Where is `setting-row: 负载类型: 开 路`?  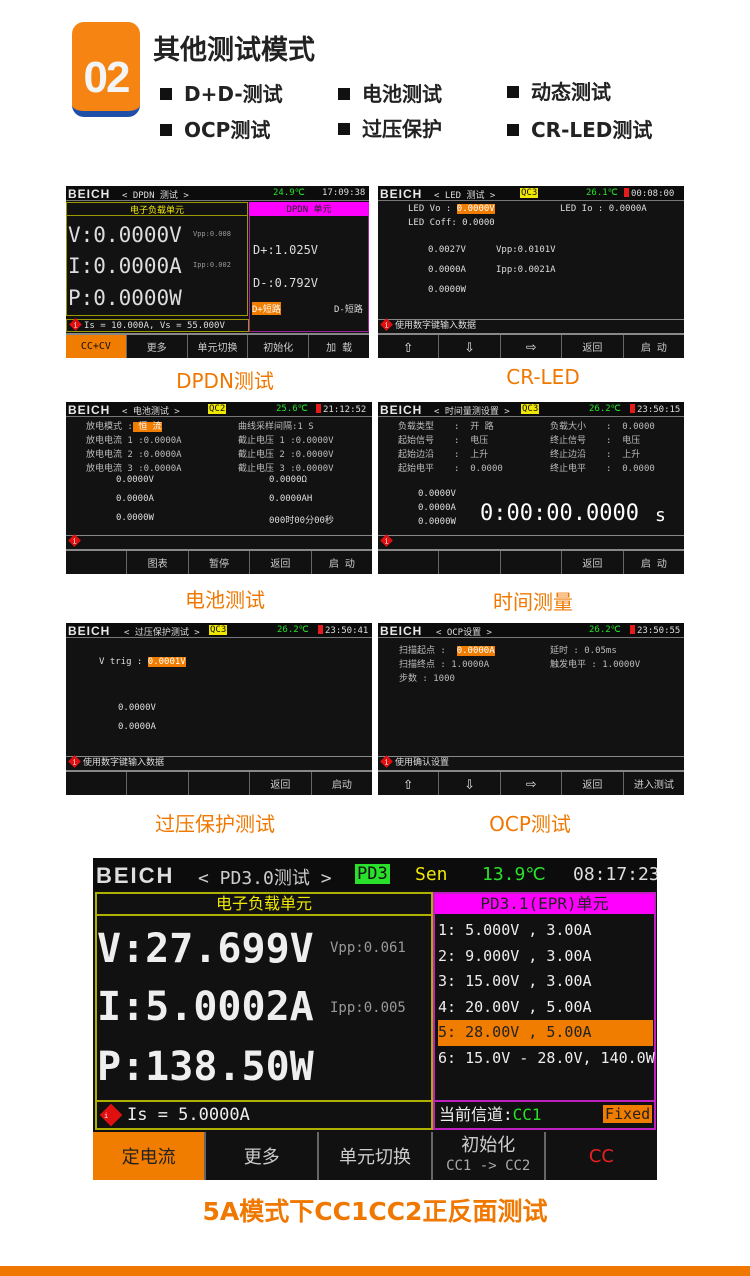
setting-row: 负载类型: 开 路 is located at coordinates (446, 427).